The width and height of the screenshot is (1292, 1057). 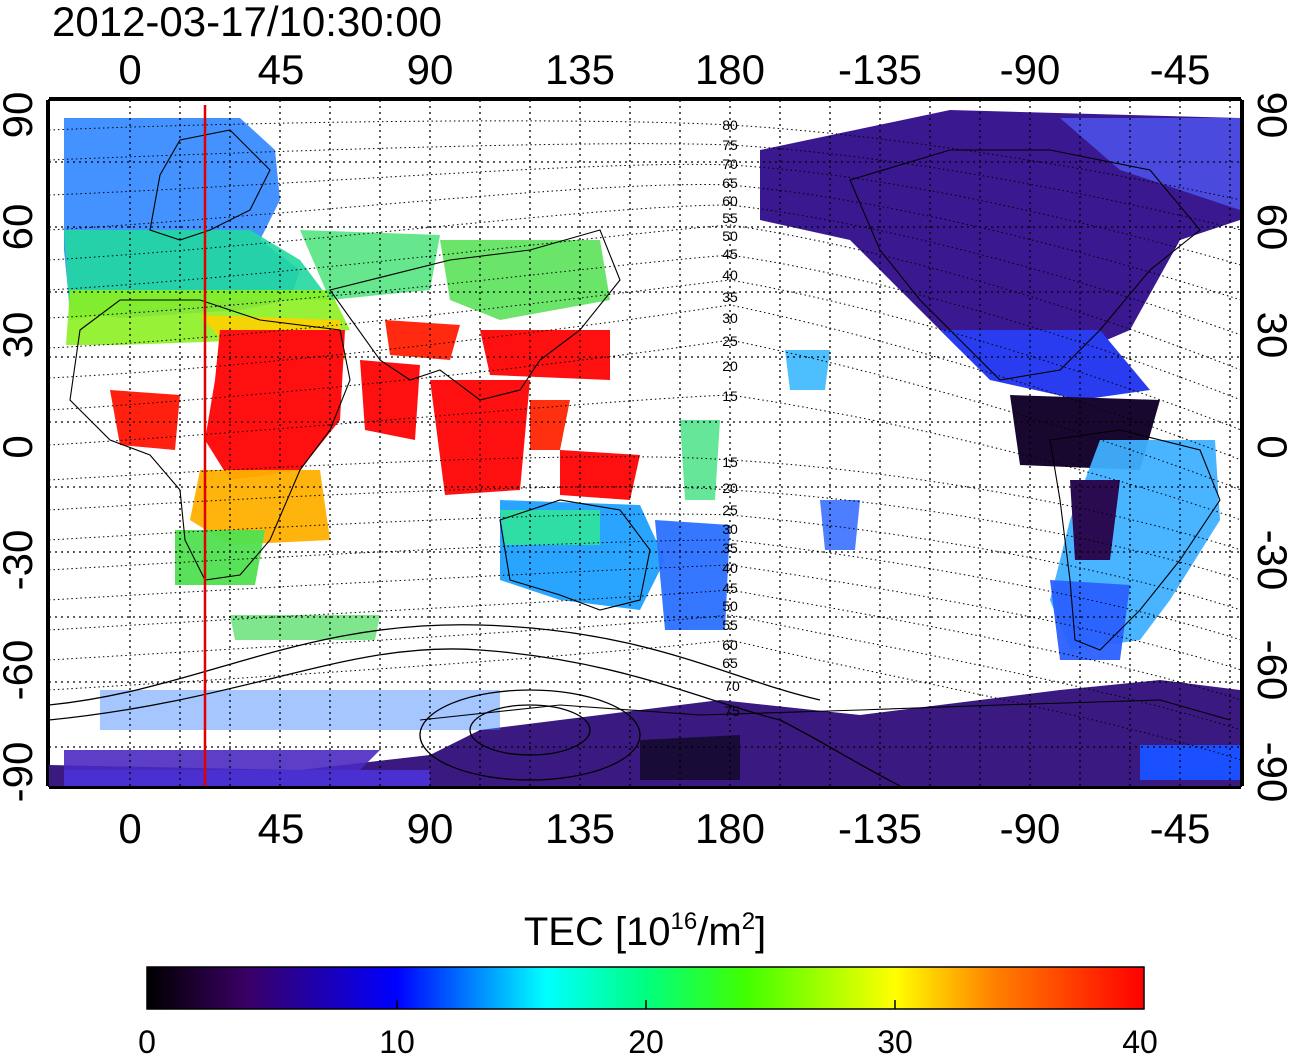 What do you see at coordinates (719, 932) in the screenshot?
I see `colorbar-title-unit: /m` at bounding box center [719, 932].